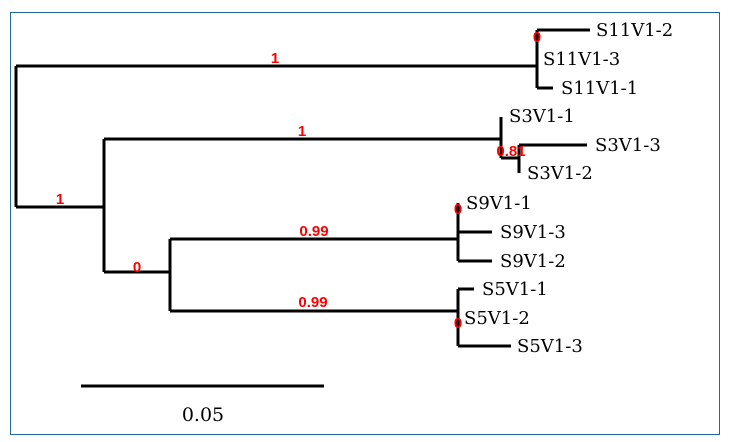 The image size is (740, 442). Describe the element at coordinates (599, 88) in the screenshot. I see `tip-label: S11V1-1` at that location.